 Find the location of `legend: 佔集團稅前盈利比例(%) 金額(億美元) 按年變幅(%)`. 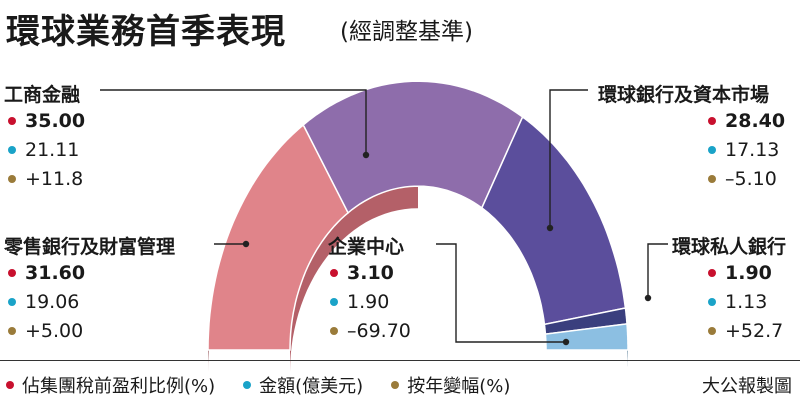

legend: 佔集團稅前盈利比例(%) 金額(億美元) 按年變幅(%) is located at coordinates (272, 385).